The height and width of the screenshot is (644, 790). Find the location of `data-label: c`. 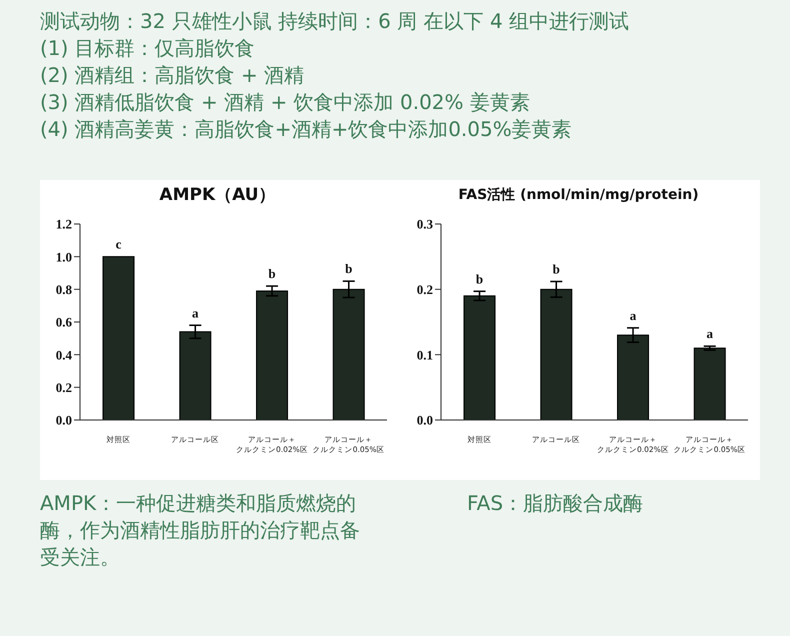

data-label: c is located at coordinates (119, 244).